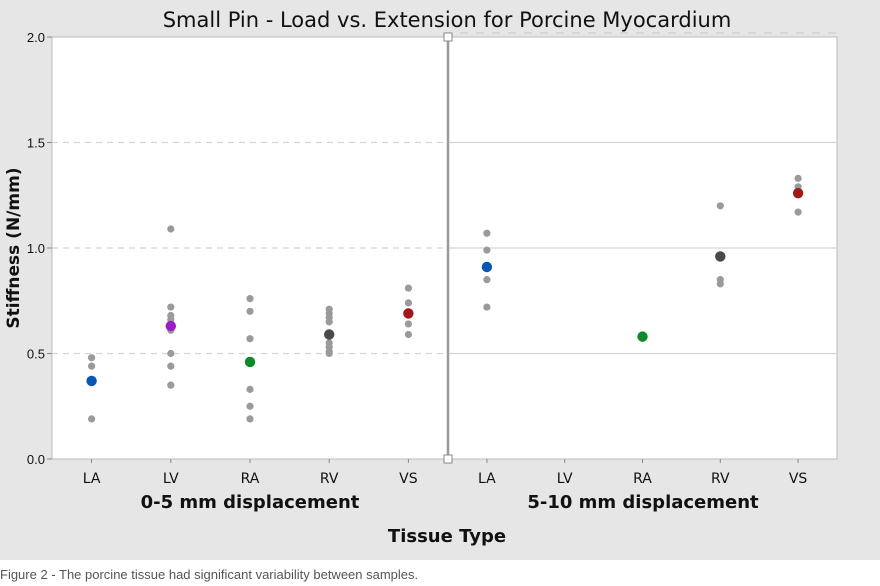 The height and width of the screenshot is (586, 880). What do you see at coordinates (250, 502) in the screenshot?
I see `panel-label-0-5: 0-5 mm displacement` at bounding box center [250, 502].